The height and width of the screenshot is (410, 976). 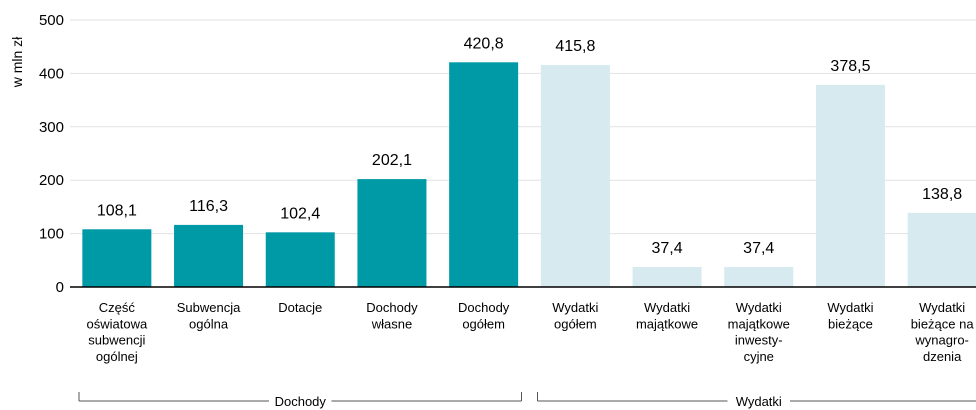 I want to click on x-tick-label: Wydatki ogółem, so click(x=575, y=315).